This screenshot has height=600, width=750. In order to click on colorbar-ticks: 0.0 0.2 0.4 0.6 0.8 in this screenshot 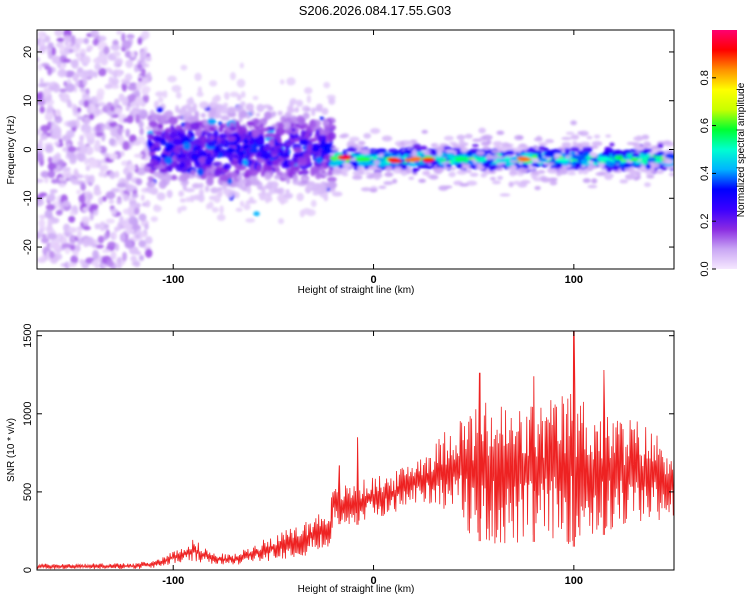, I will do `click(707, 173)`.